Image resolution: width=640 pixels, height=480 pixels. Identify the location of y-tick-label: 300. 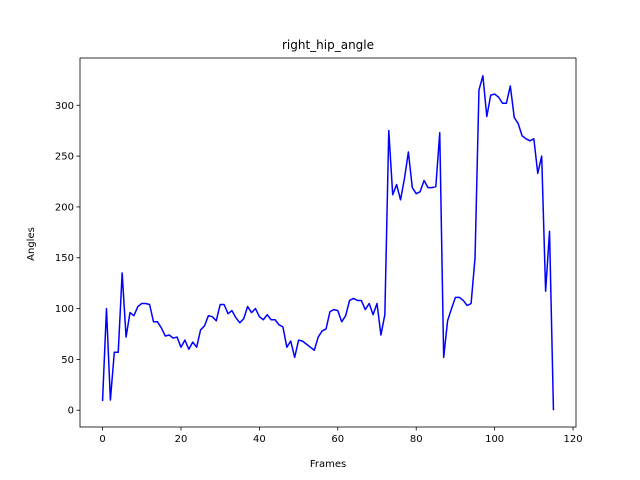
(64, 106).